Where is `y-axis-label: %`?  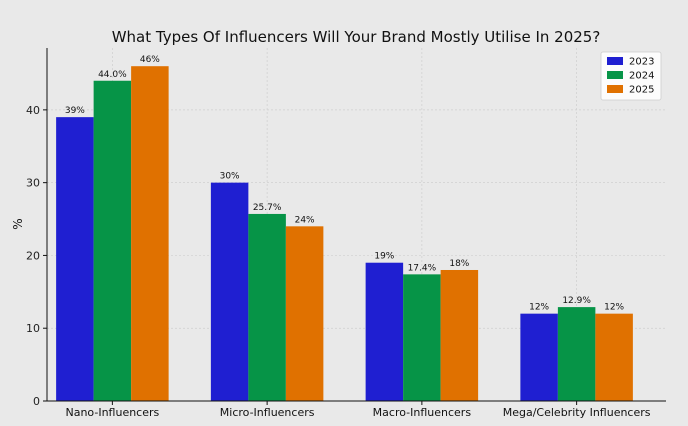
y-axis-label: % is located at coordinates (18, 223).